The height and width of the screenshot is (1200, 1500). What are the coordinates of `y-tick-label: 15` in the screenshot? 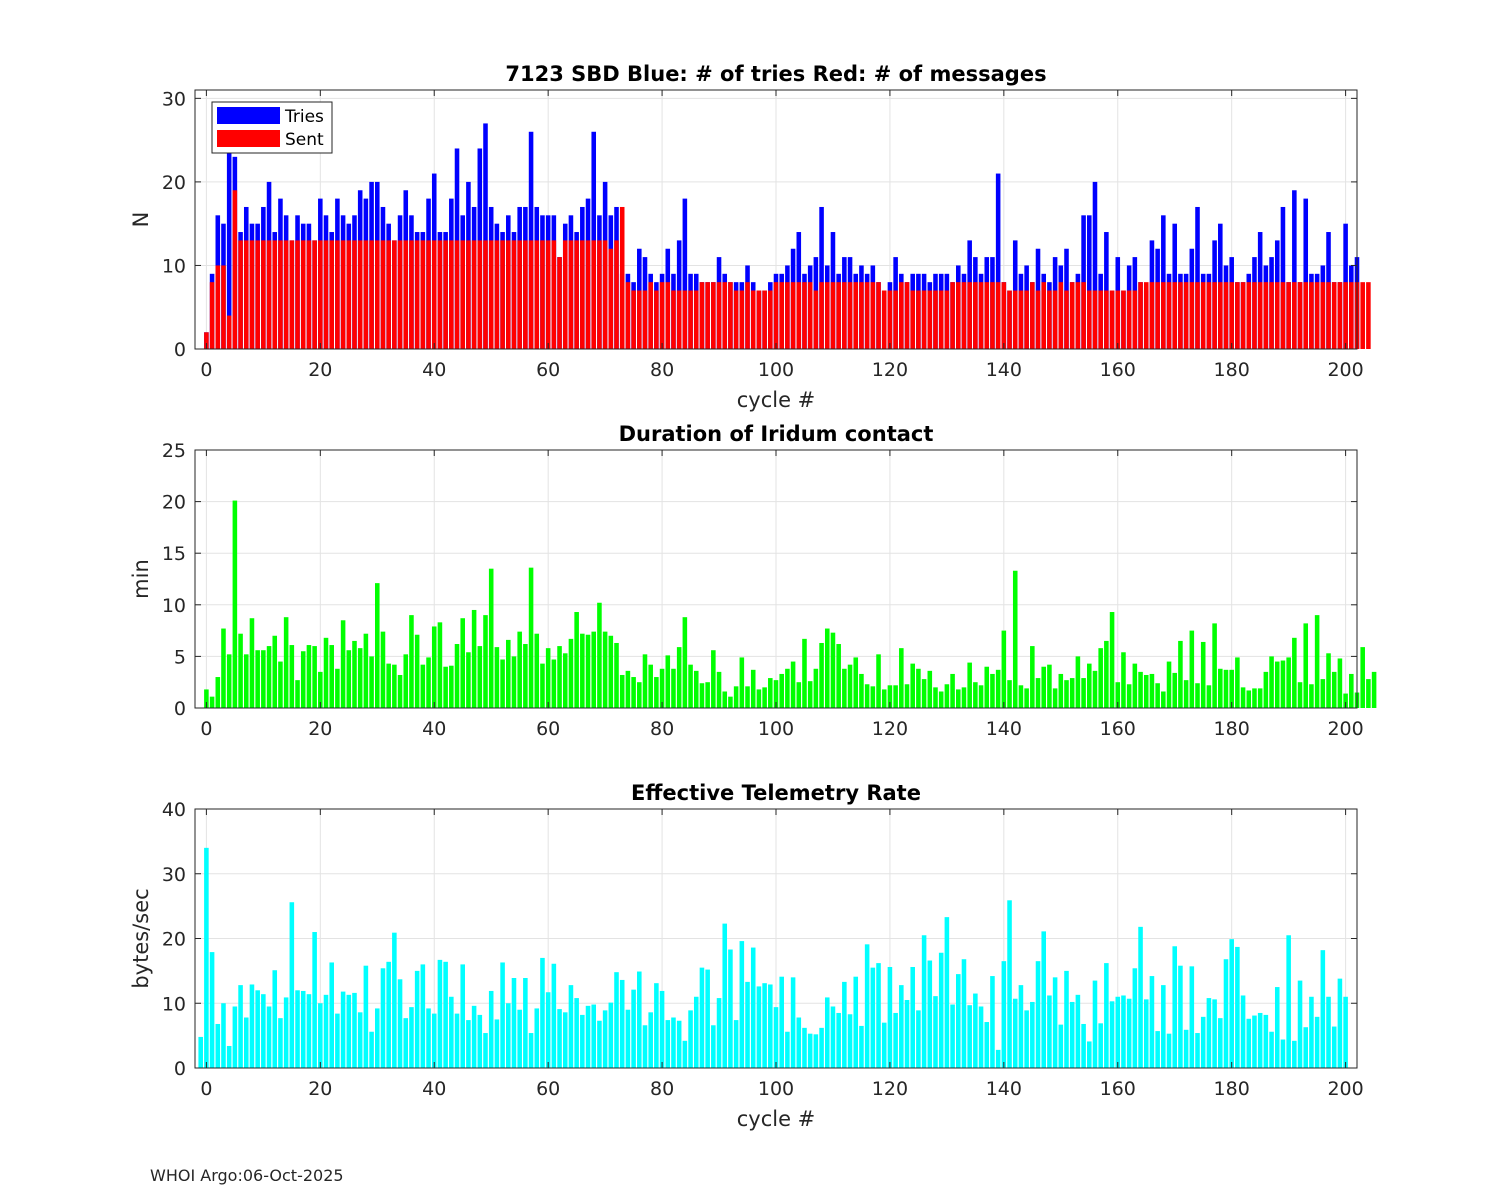 It's located at (174, 554).